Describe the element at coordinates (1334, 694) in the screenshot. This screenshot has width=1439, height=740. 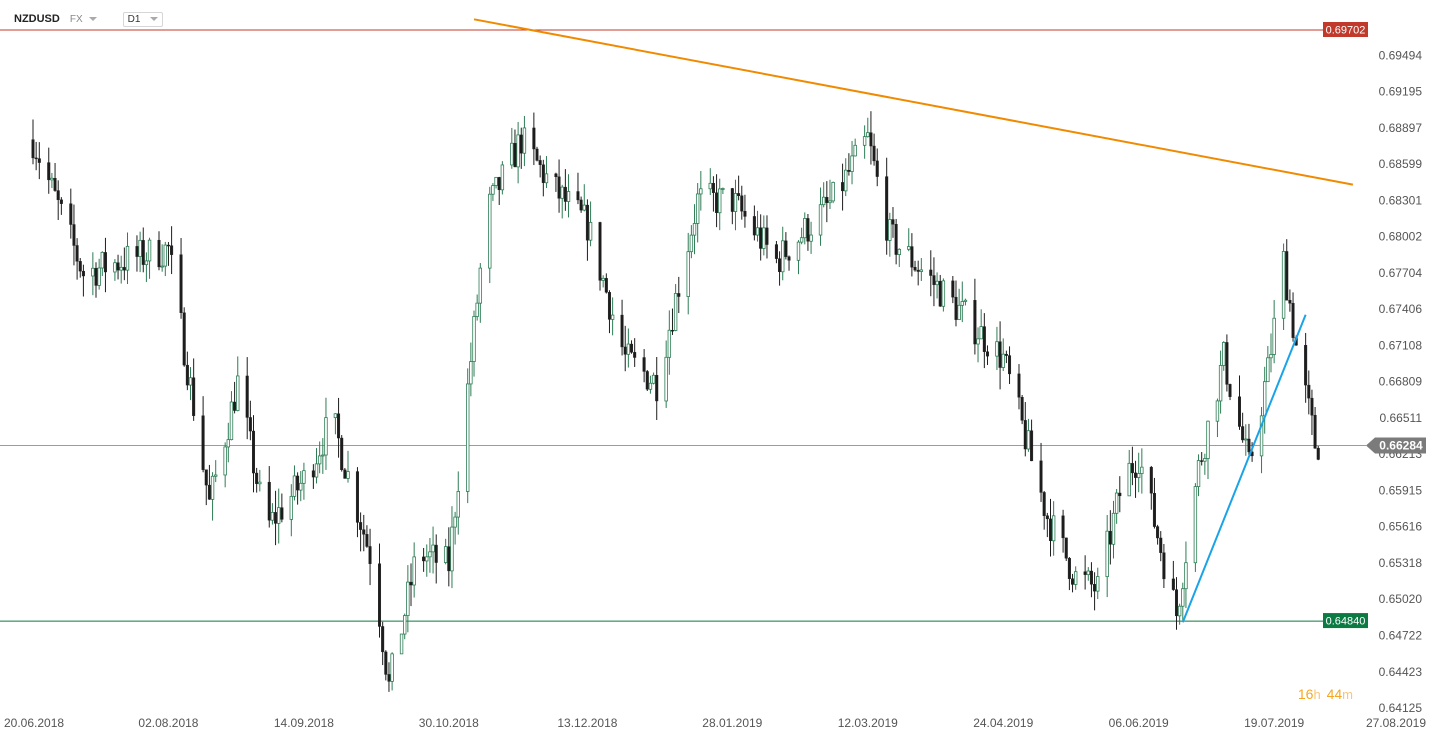
I see `timer-minutes: 44` at that location.